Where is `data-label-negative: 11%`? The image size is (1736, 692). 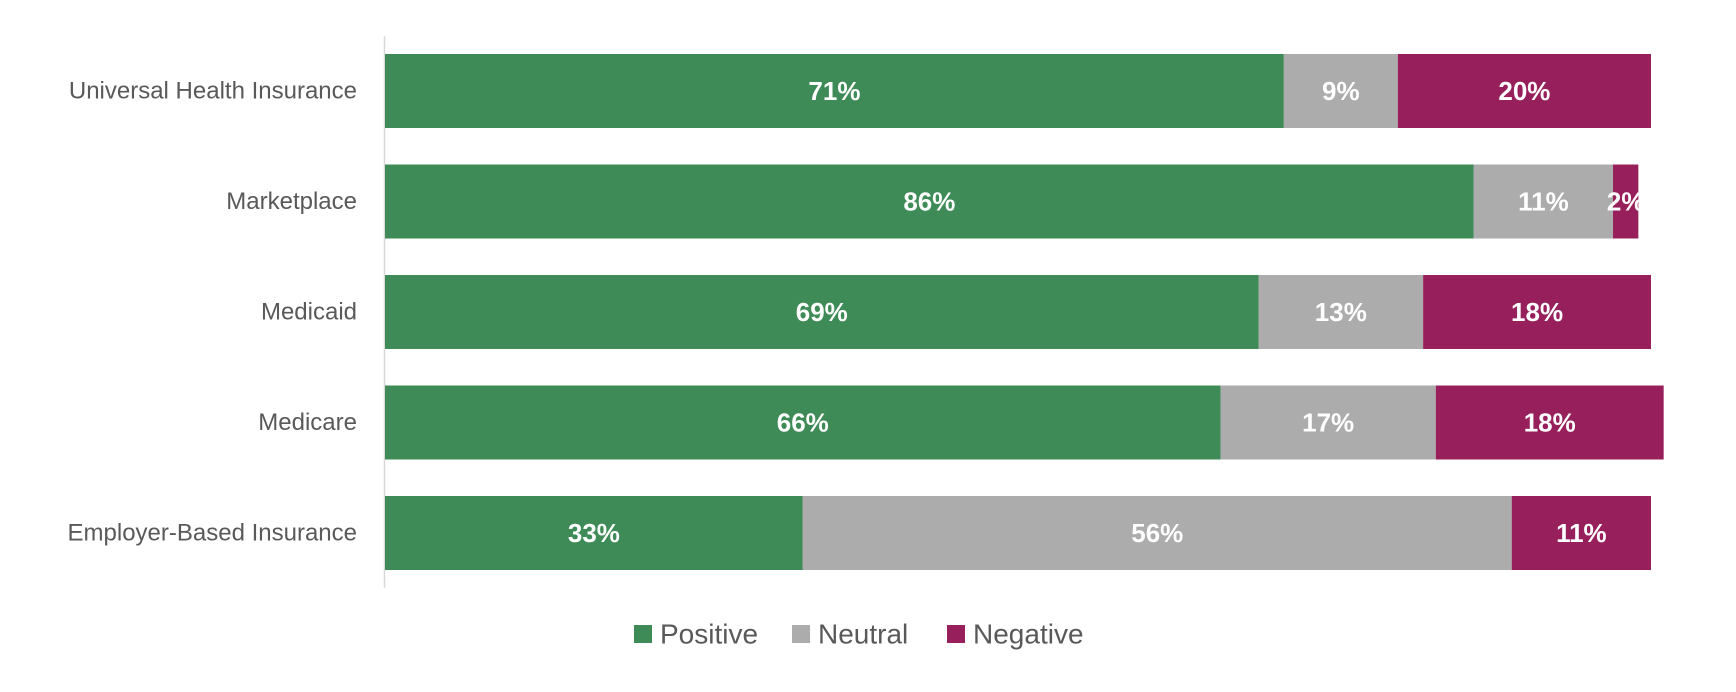
data-label-negative: 11% is located at coordinates (1581, 533).